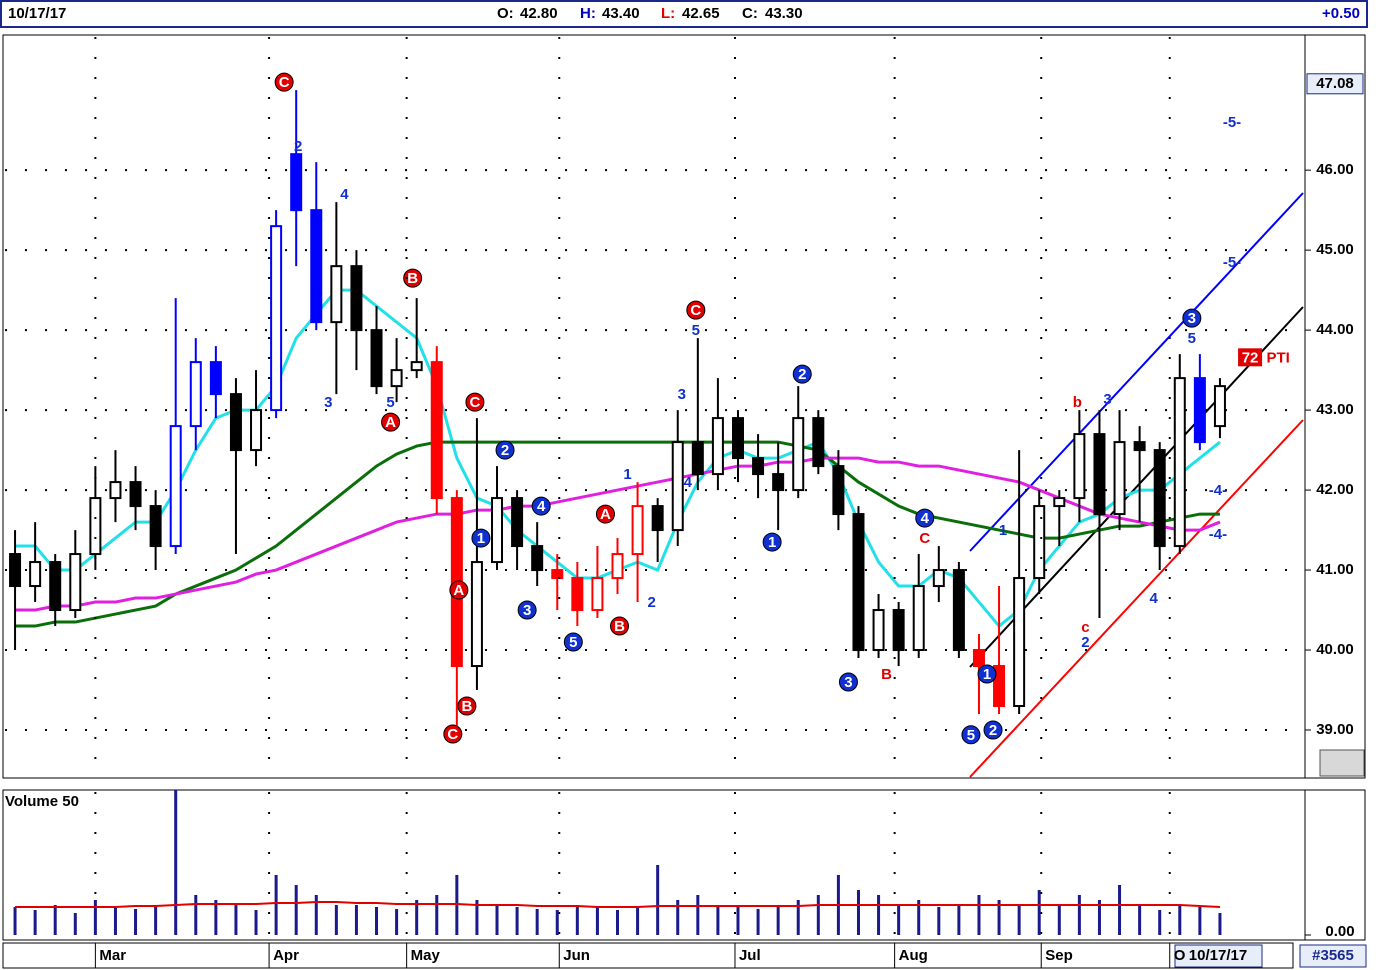  I want to click on volume-panel, so click(654, 865).